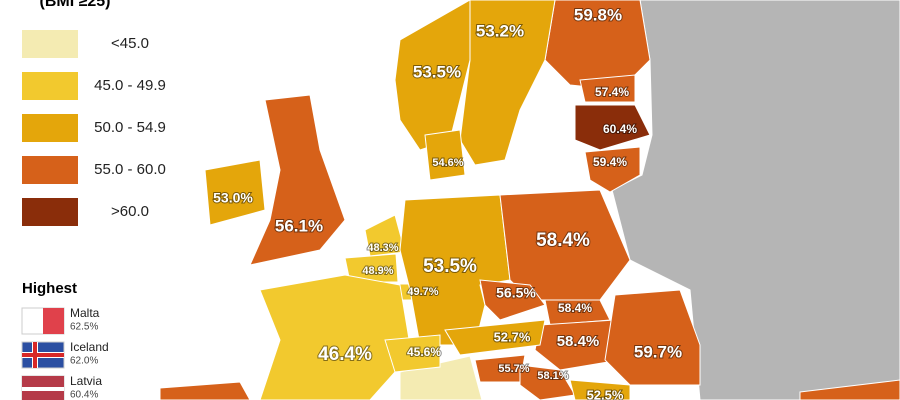 The height and width of the screenshot is (400, 900). What do you see at coordinates (233, 198) in the screenshot?
I see `country-value: 53.0%` at bounding box center [233, 198].